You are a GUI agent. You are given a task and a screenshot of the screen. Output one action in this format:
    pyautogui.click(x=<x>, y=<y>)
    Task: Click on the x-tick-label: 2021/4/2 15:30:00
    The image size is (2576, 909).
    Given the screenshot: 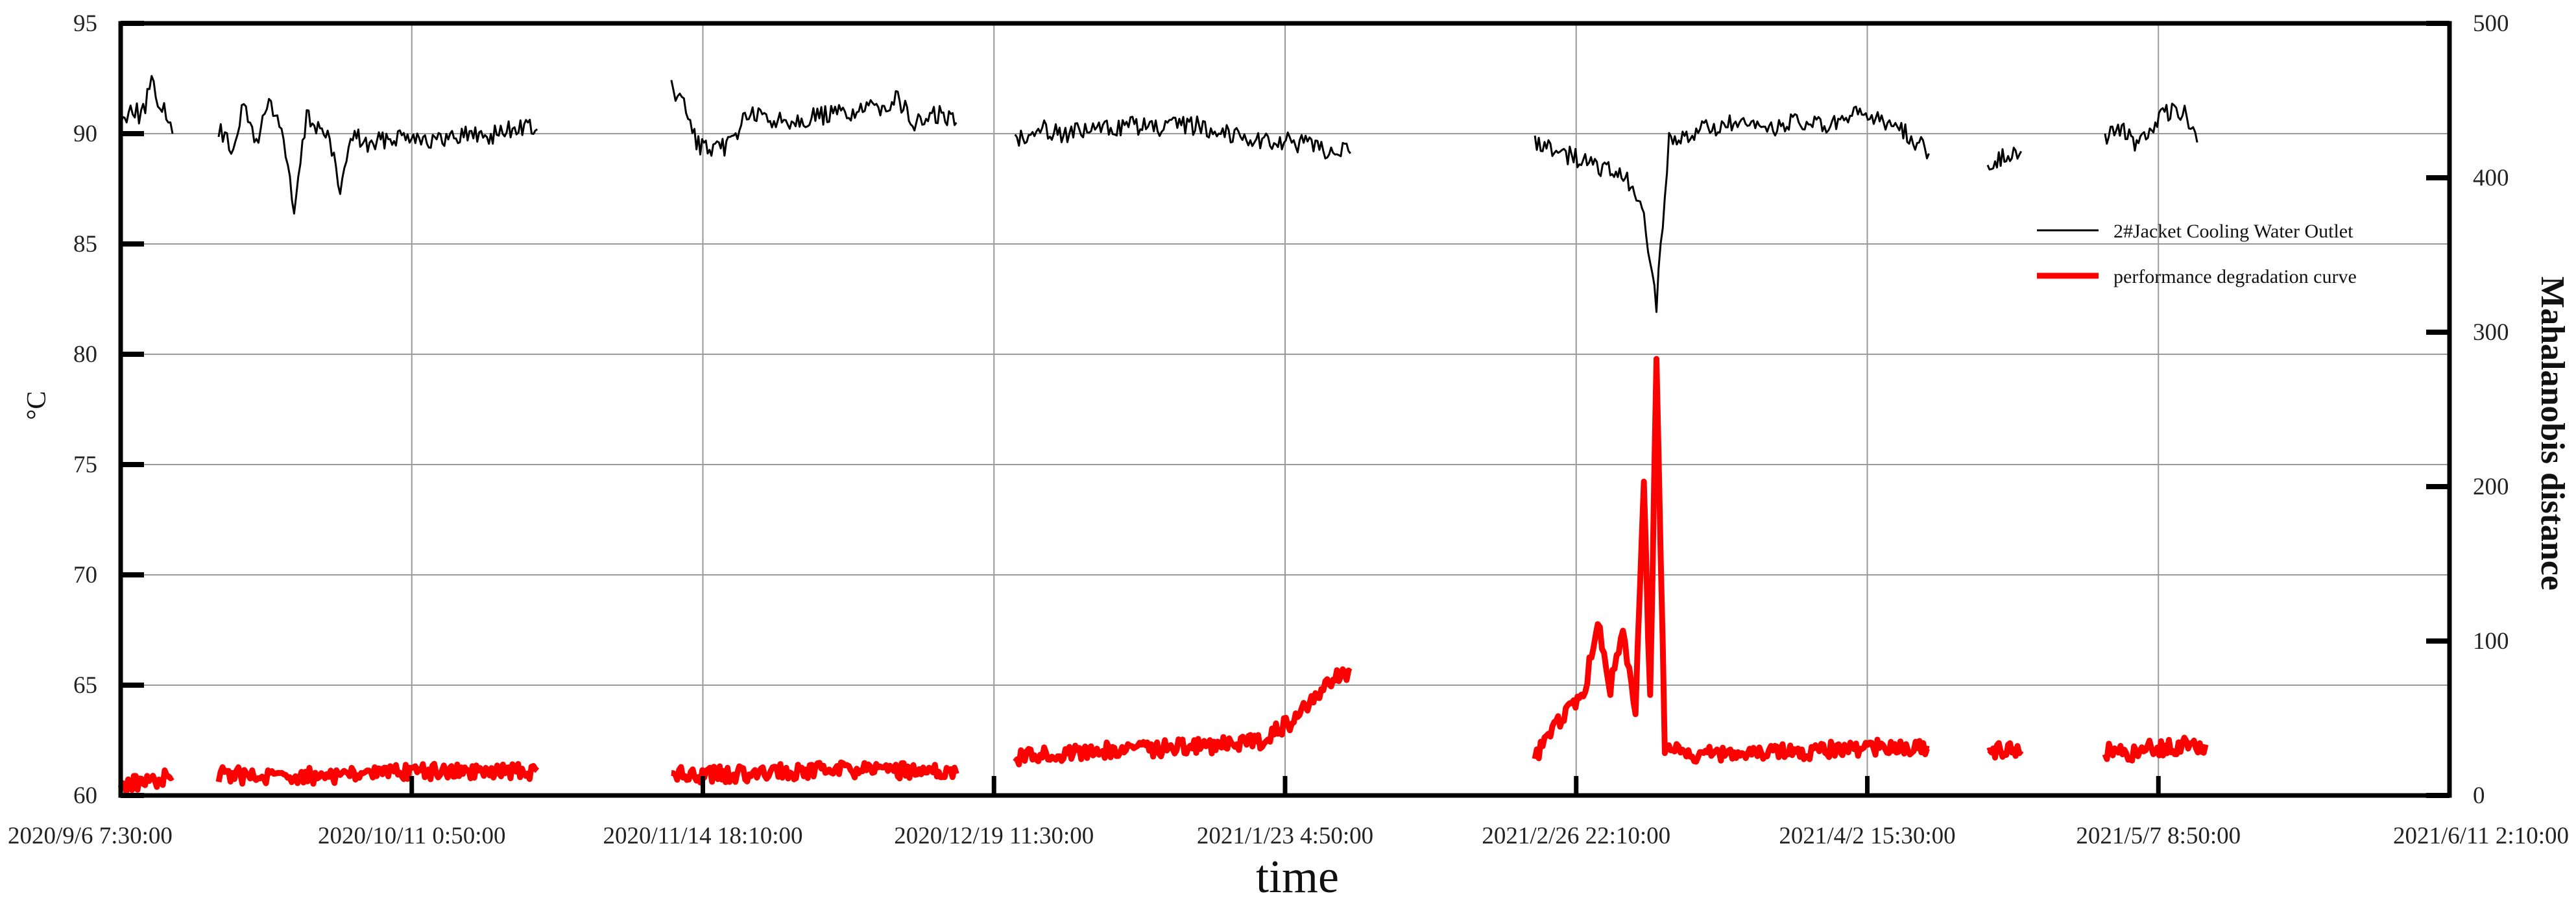 What is the action you would take?
    pyautogui.click(x=1867, y=836)
    